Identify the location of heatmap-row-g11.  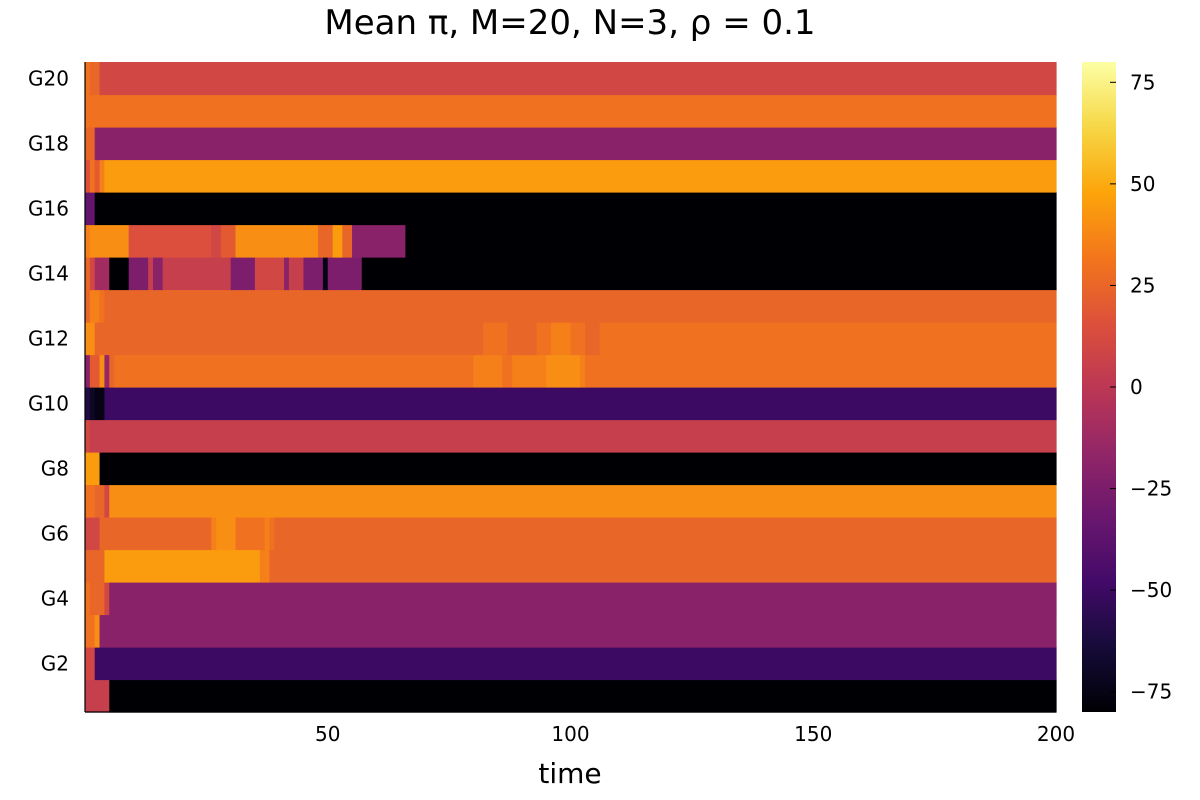
(571, 371).